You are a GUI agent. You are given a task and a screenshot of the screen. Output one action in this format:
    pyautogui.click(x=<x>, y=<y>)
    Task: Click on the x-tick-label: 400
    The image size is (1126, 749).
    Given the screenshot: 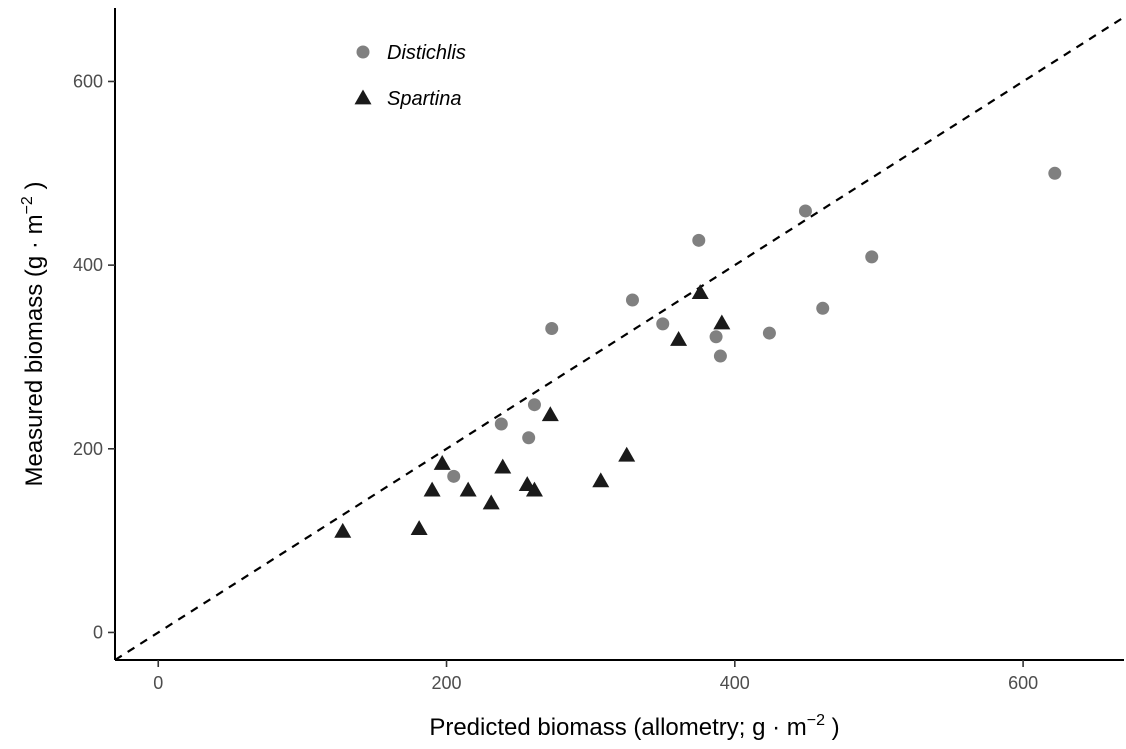 What is the action you would take?
    pyautogui.click(x=735, y=683)
    